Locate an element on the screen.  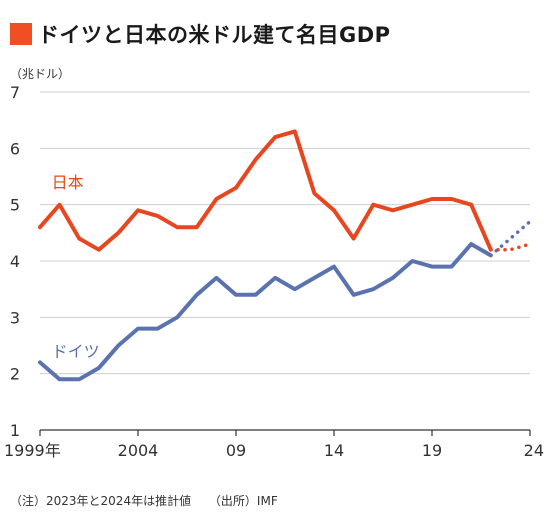
footnote-source: （出所）IMF is located at coordinates (243, 501).